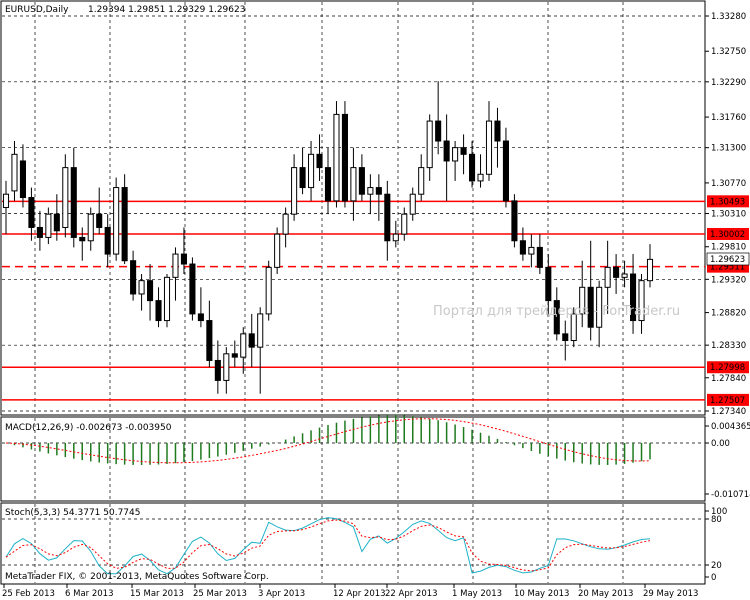 The image size is (750, 600). What do you see at coordinates (477, 594) in the screenshot?
I see `time-tick-label: 1 May 2013` at bounding box center [477, 594].